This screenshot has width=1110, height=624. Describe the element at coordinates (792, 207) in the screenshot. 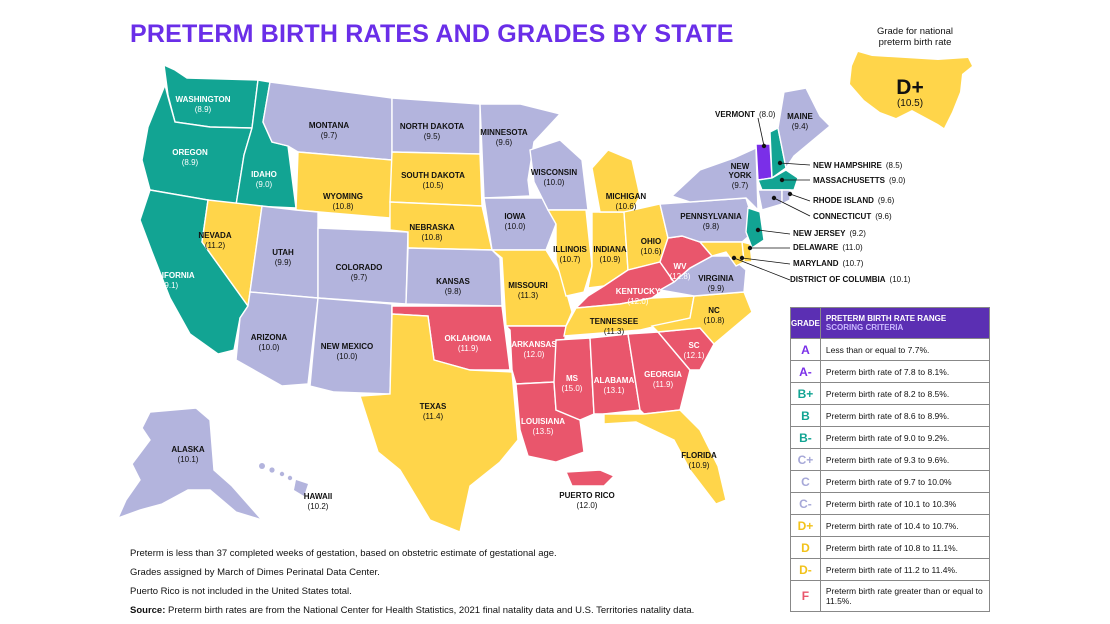

I see `leader-ct` at that location.